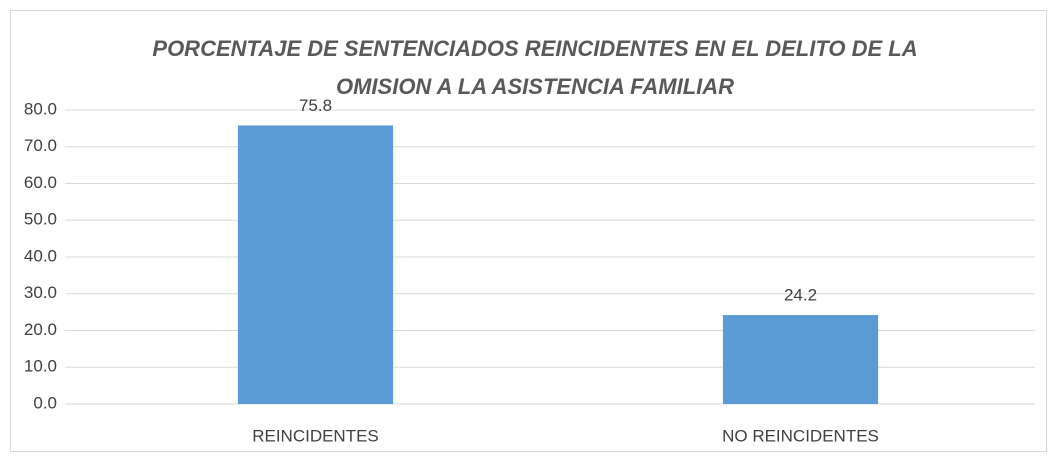 The image size is (1057, 463). I want to click on y-tick-label: 20.0, so click(40, 329).